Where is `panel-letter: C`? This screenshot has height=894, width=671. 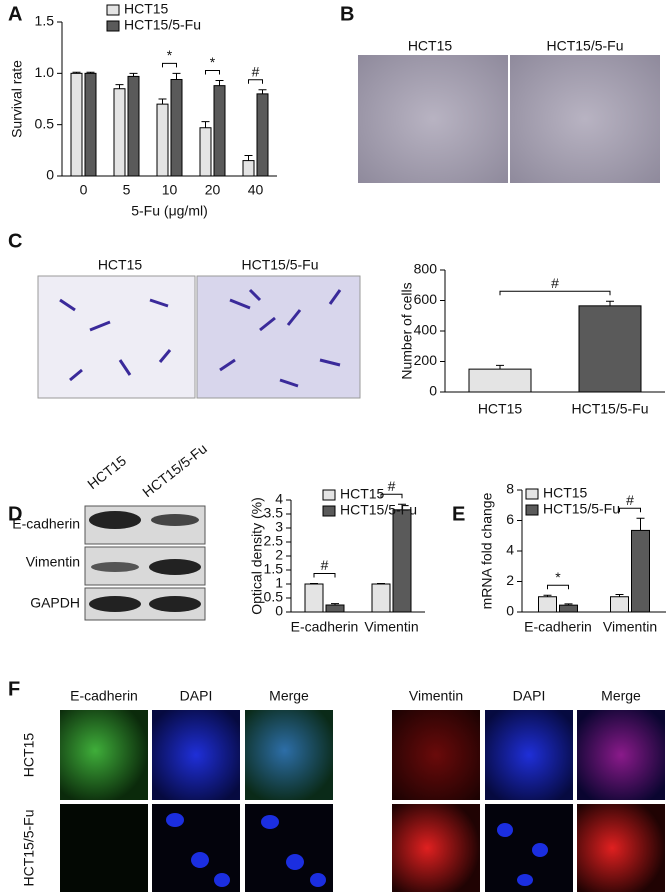
panel-letter: C is located at coordinates (15, 241).